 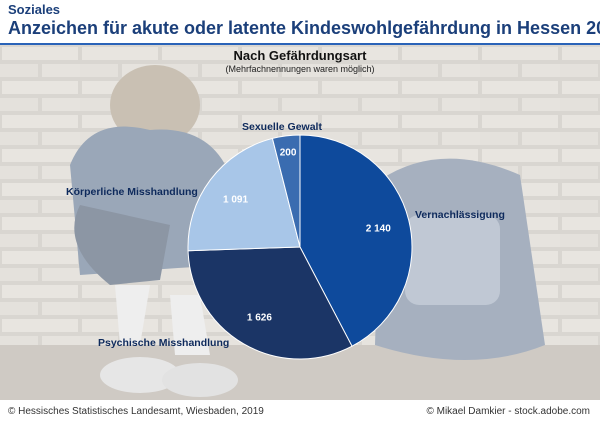 What do you see at coordinates (163, 343) in the screenshot?
I see `category-label-psychische-misshandlung: Psychische Misshandlung` at bounding box center [163, 343].